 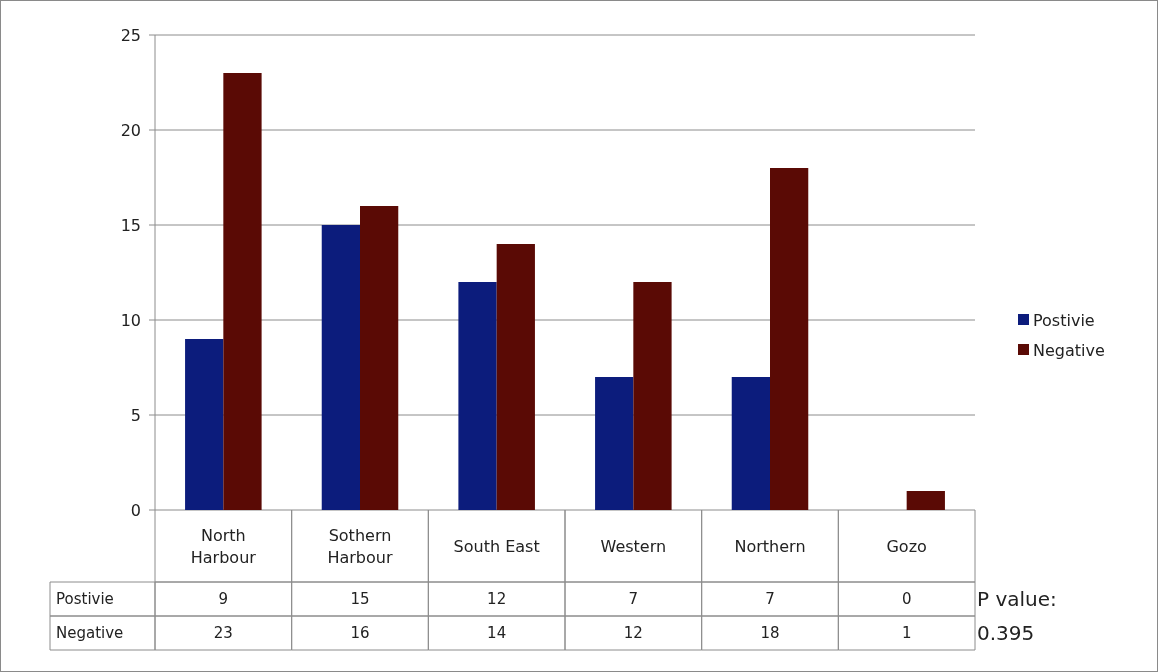 What do you see at coordinates (135, 510) in the screenshot?
I see `y-tick-label: 0` at bounding box center [135, 510].